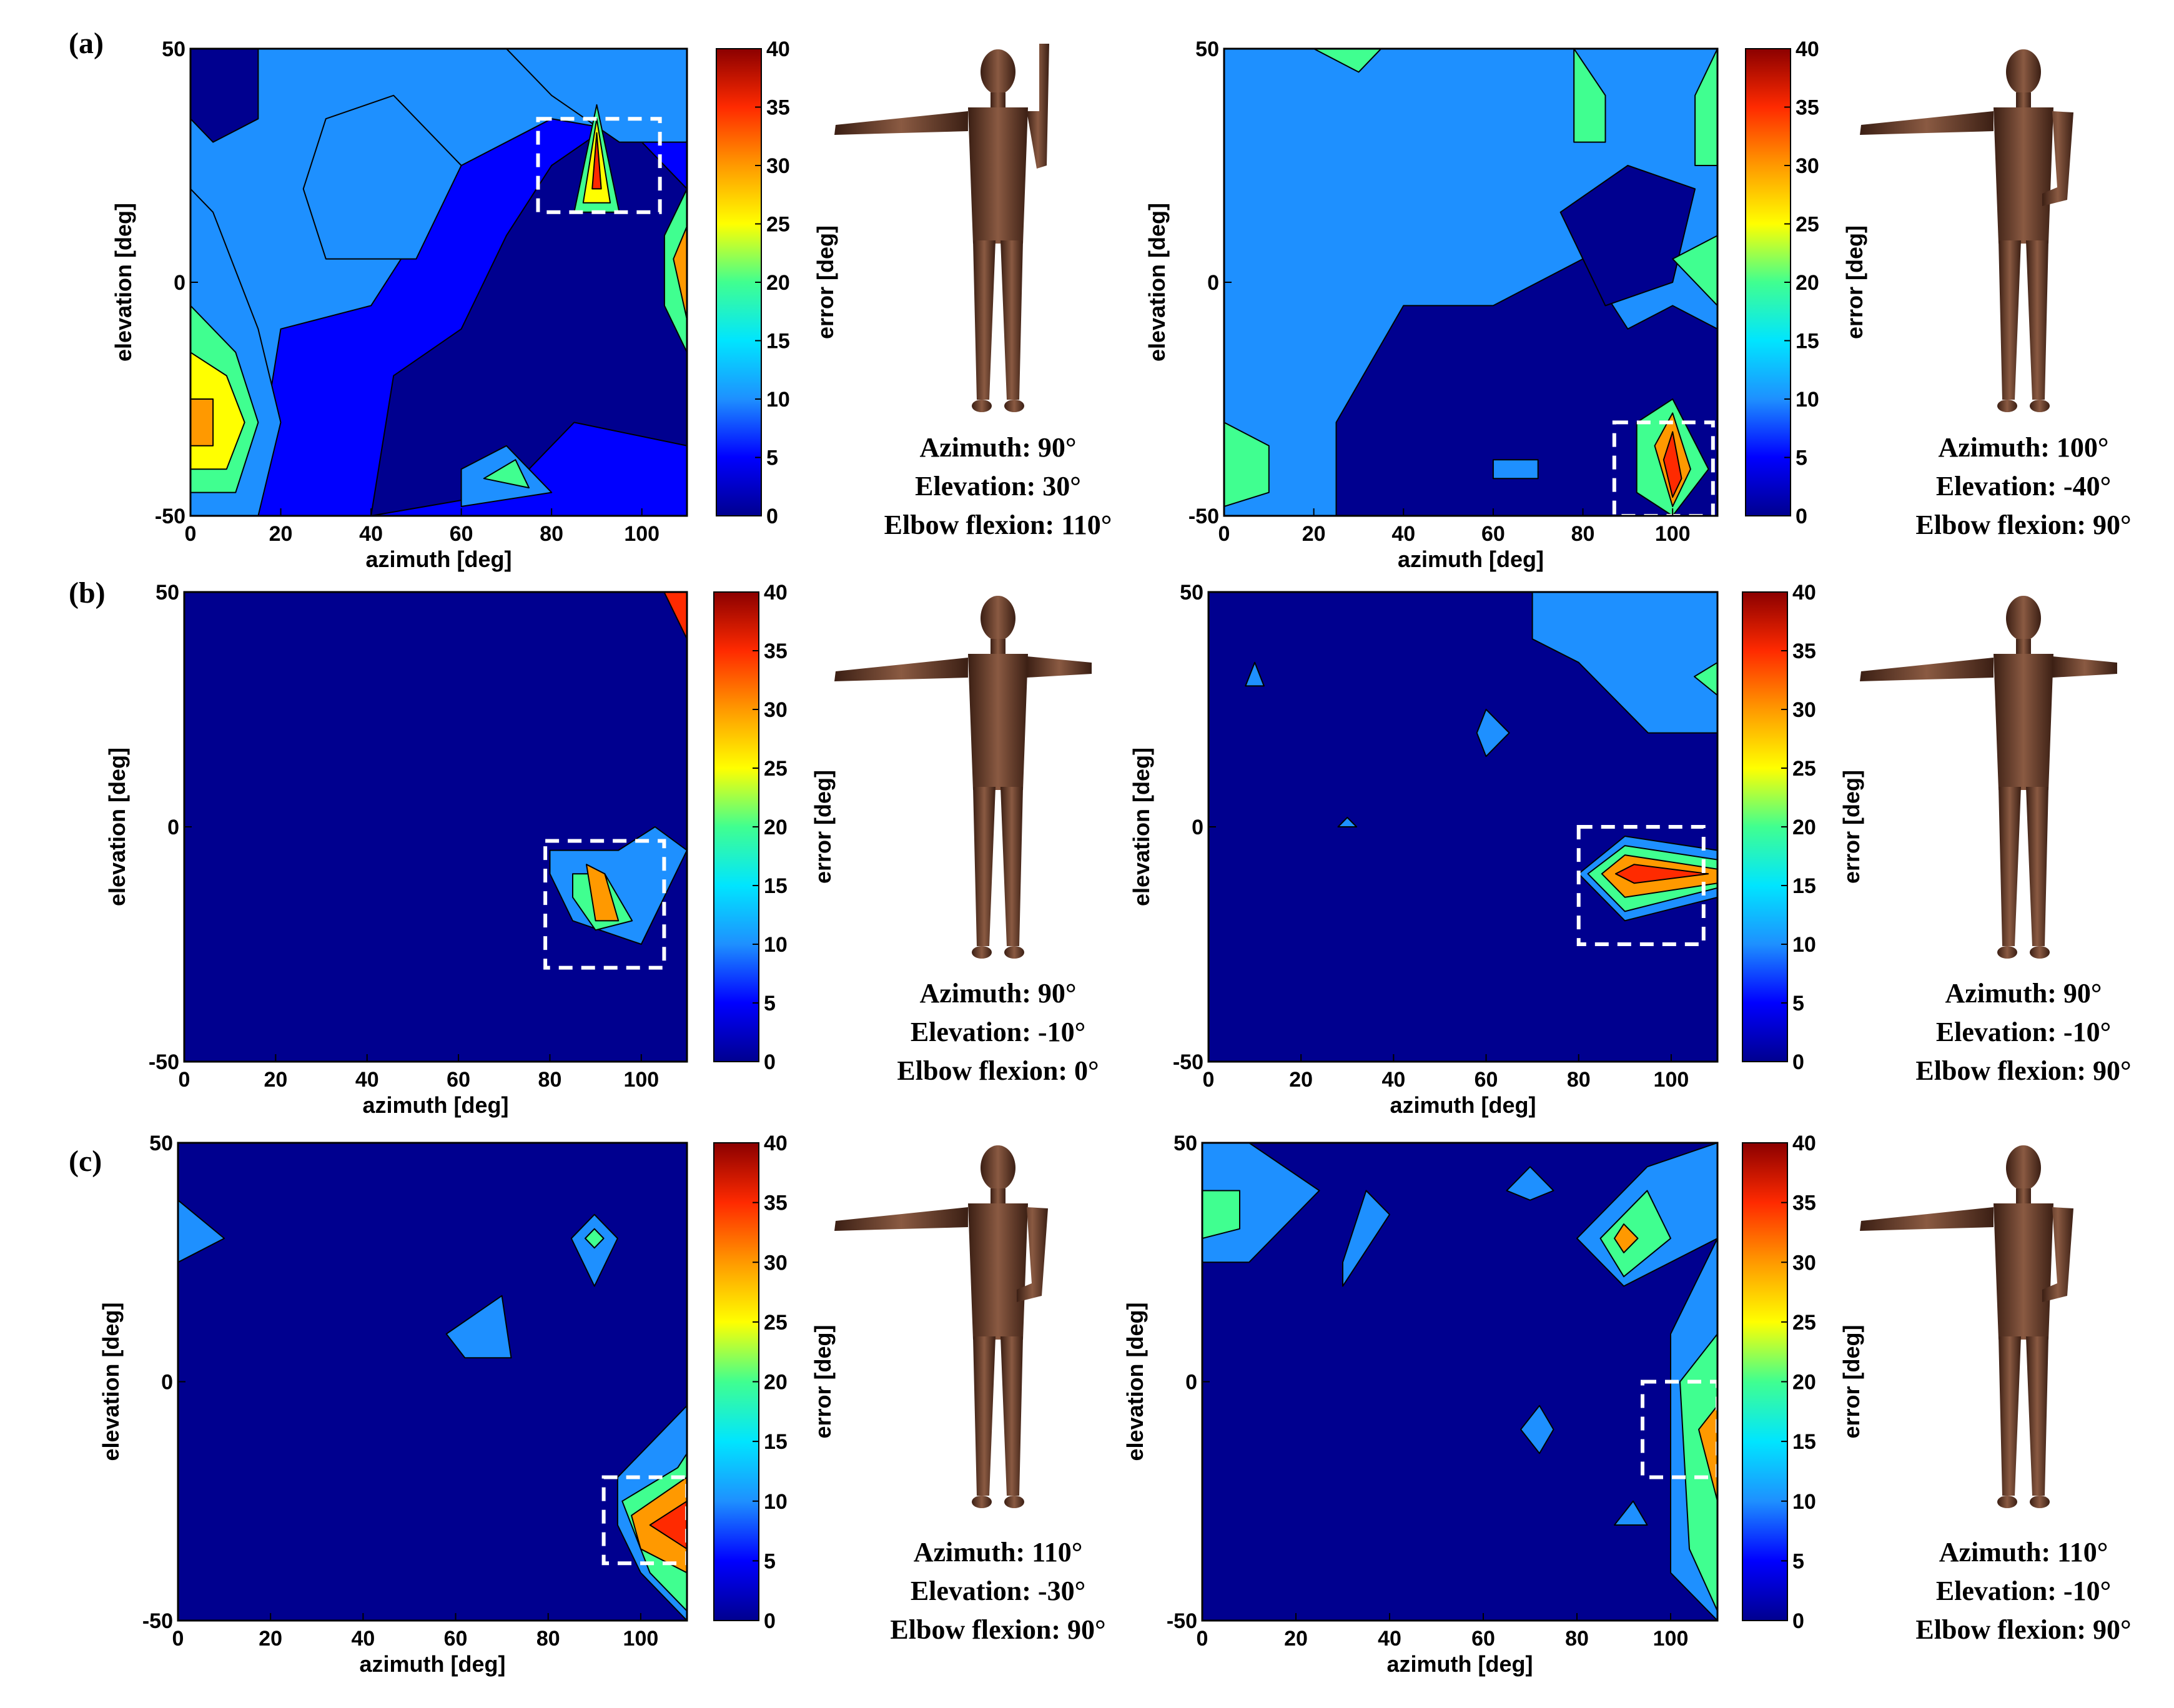  I want to click on pose-elbow-flexion: Elbow flexion: 0°, so click(998, 1070).